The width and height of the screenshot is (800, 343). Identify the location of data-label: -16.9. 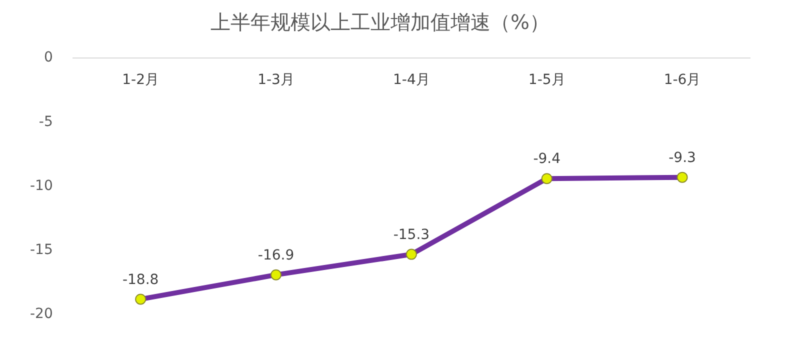
(276, 255).